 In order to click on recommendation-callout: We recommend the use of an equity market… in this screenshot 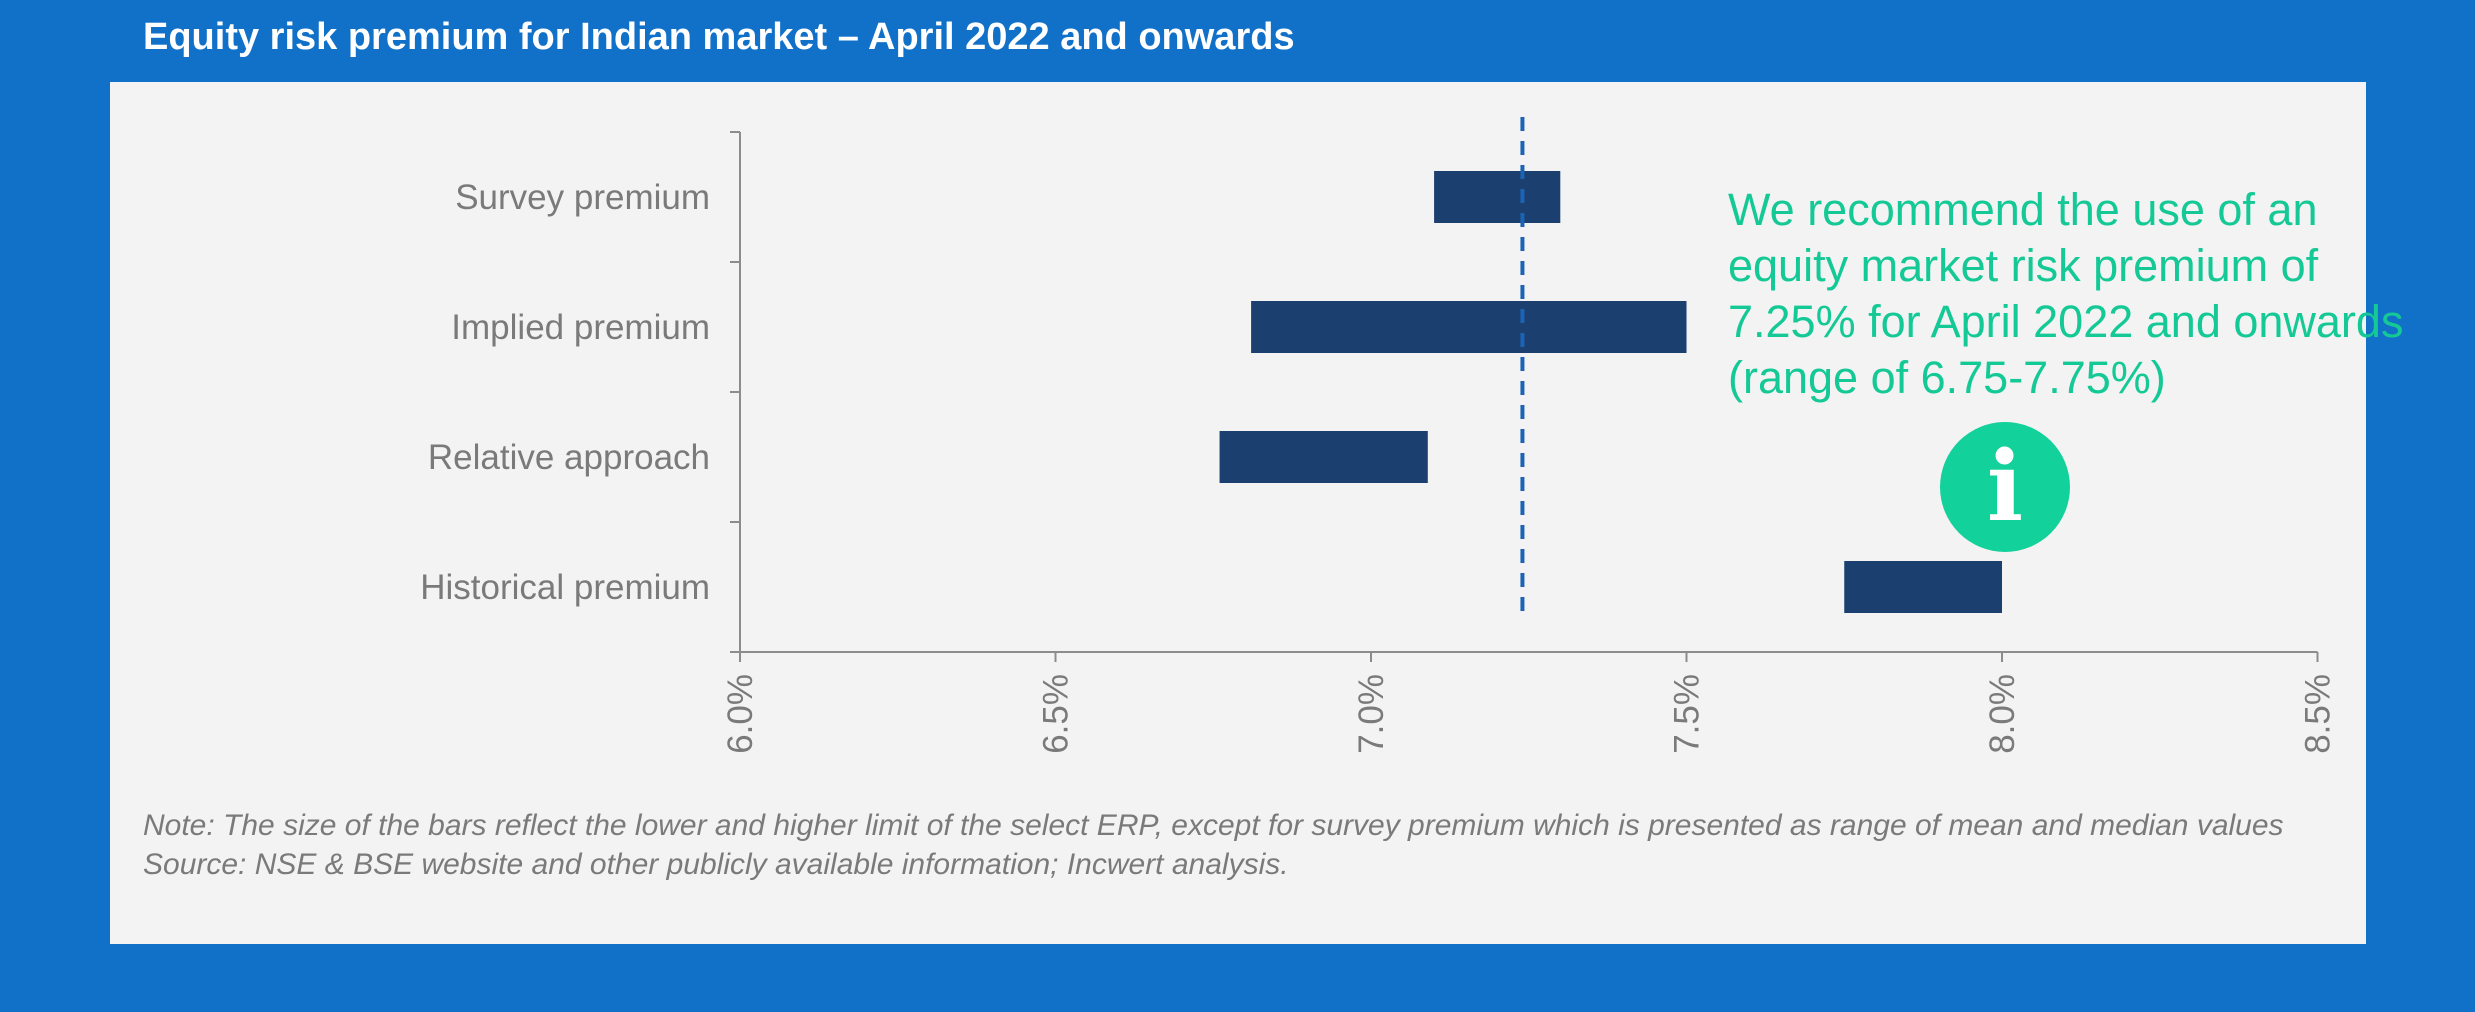, I will do `click(2066, 293)`.